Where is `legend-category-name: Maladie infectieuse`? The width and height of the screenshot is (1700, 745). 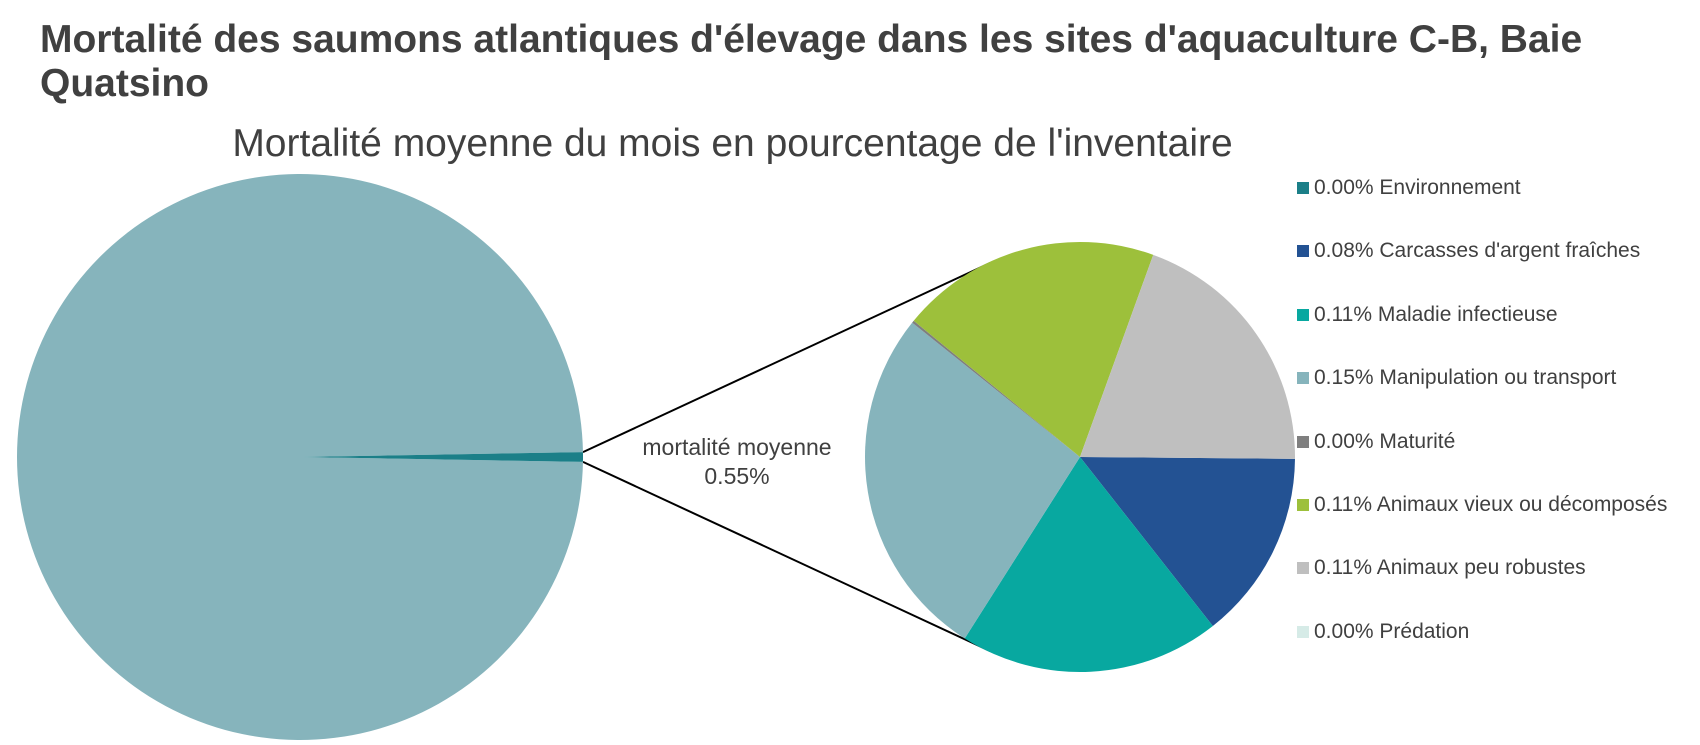 legend-category-name: Maladie infectieuse is located at coordinates (1467, 314).